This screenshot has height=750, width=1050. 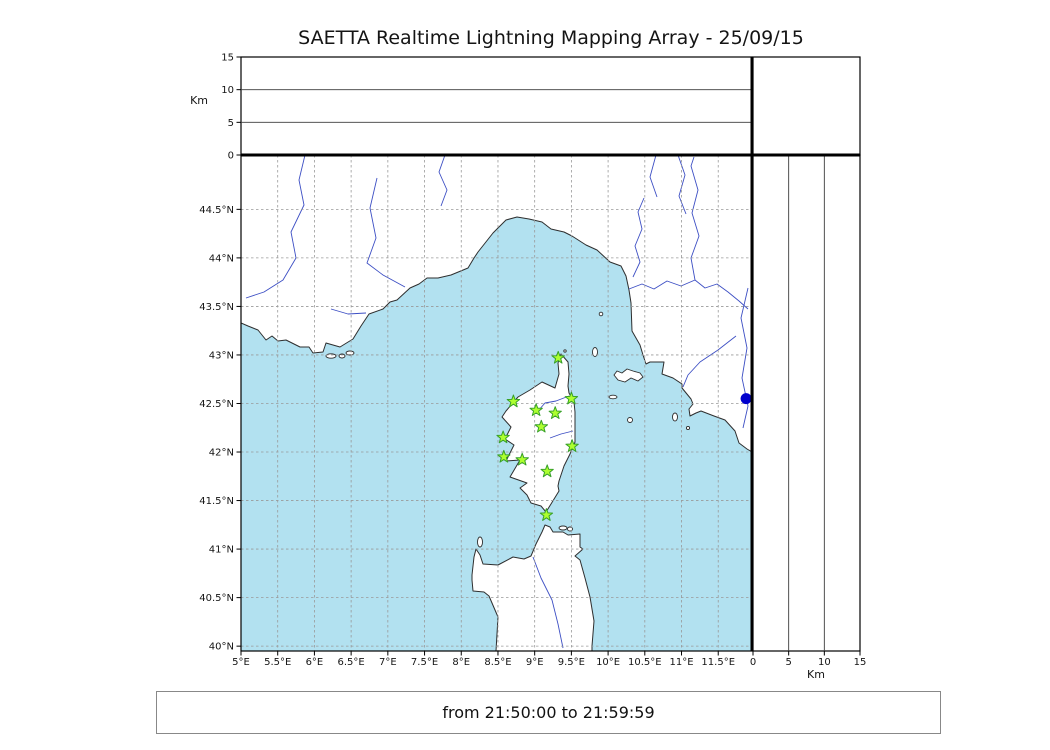 What do you see at coordinates (746, 399) in the screenshot?
I see `event-marker-dot` at bounding box center [746, 399].